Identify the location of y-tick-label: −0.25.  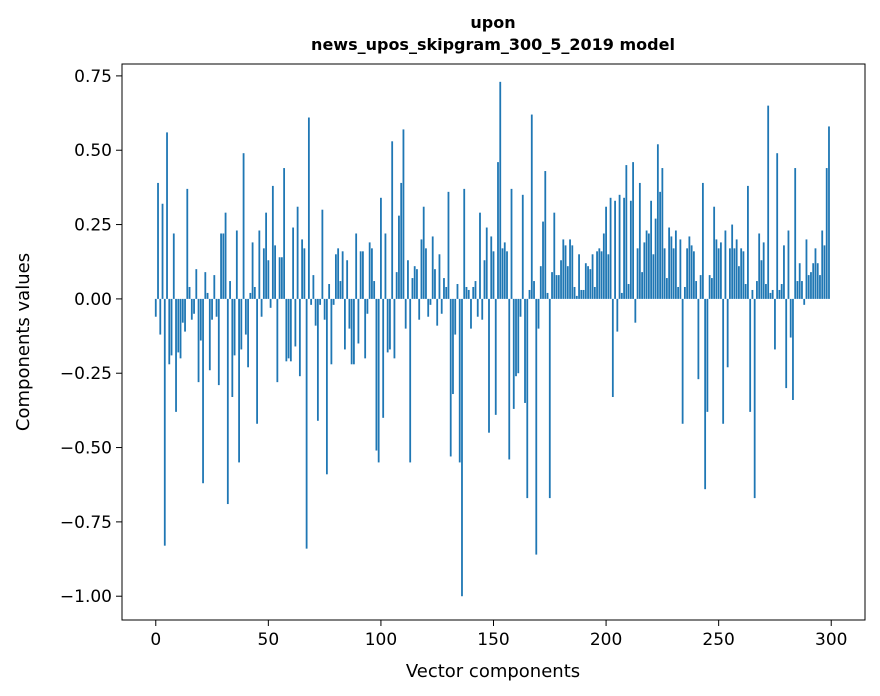
(86, 374).